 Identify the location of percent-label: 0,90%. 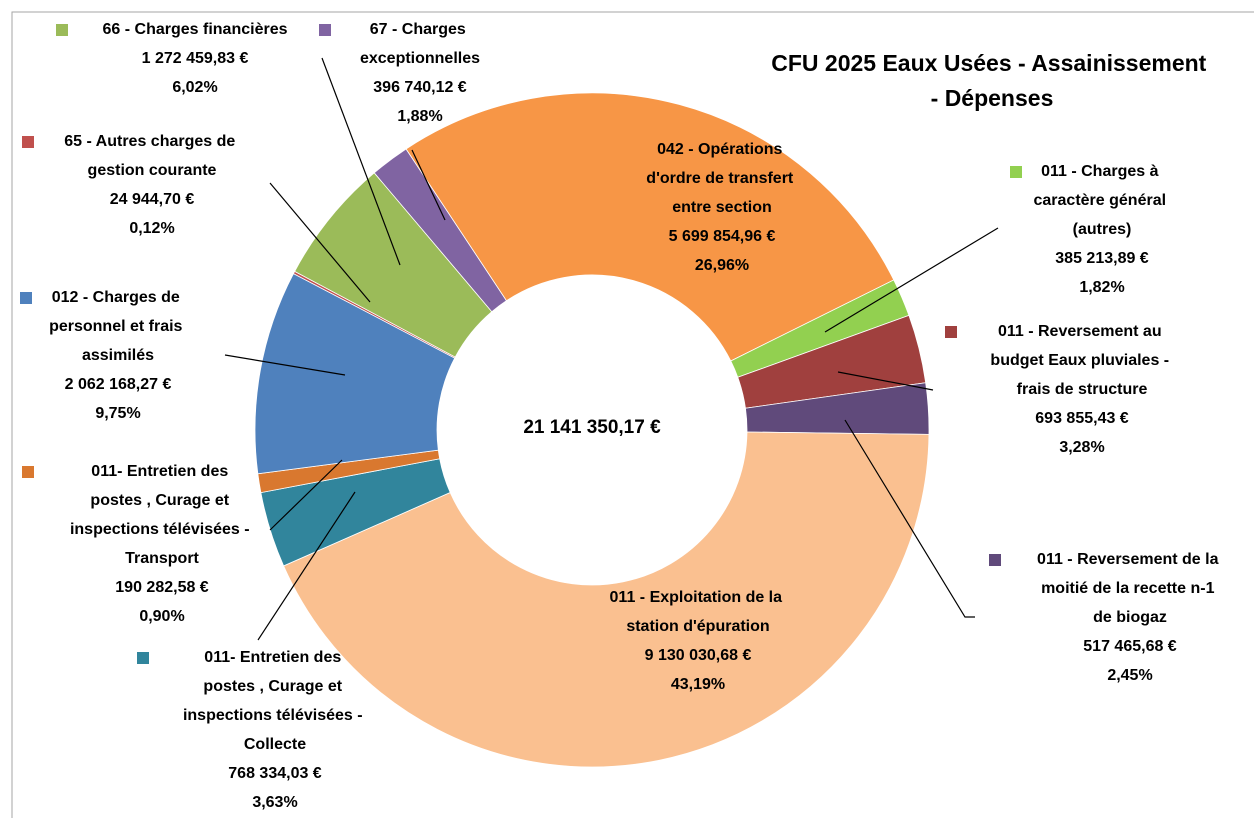
(161, 616).